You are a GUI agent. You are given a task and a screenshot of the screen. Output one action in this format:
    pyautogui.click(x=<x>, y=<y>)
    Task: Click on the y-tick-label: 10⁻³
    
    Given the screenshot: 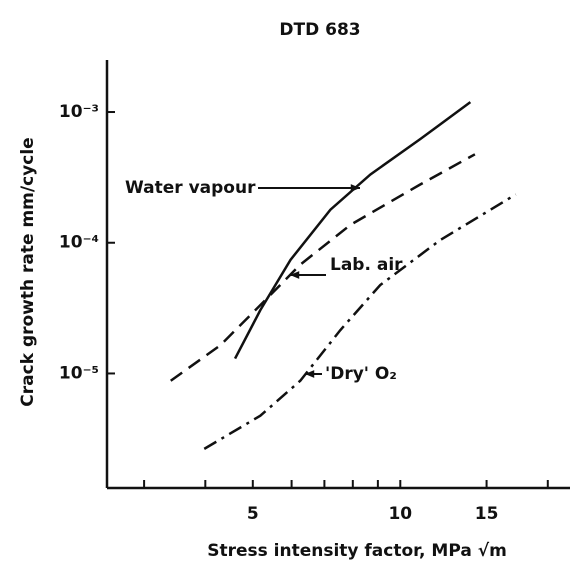 What is the action you would take?
    pyautogui.click(x=79, y=112)
    